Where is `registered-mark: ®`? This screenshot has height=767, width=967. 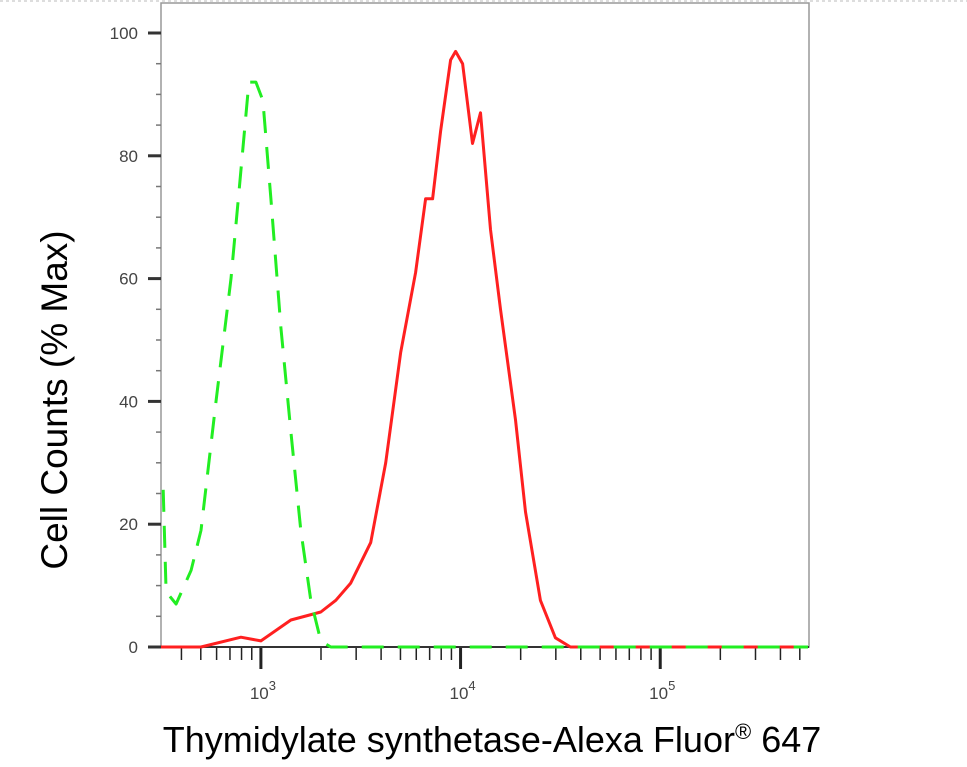 registered-mark: ® is located at coordinates (743, 731).